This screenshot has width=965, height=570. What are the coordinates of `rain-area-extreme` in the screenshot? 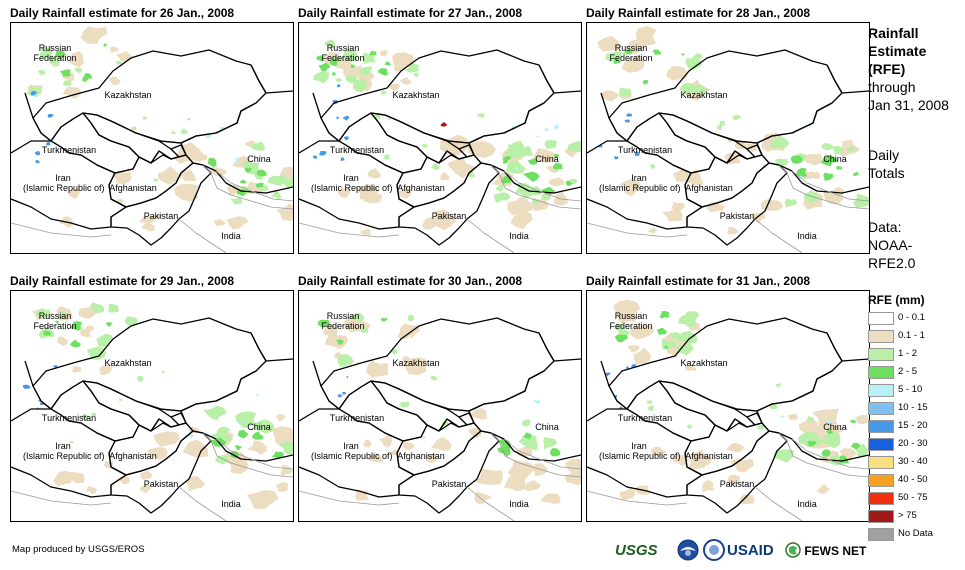 It's located at (444, 124).